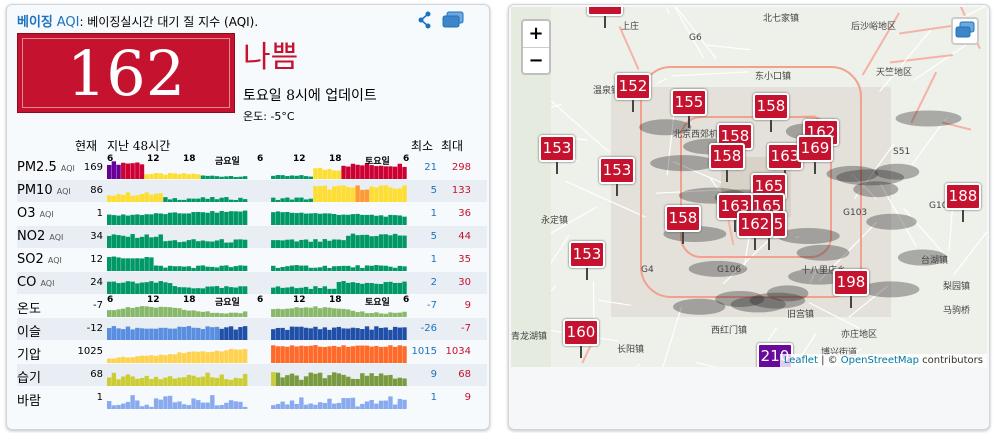 Image resolution: width=994 pixels, height=433 pixels. I want to click on row-label: 이슬, so click(29, 332).